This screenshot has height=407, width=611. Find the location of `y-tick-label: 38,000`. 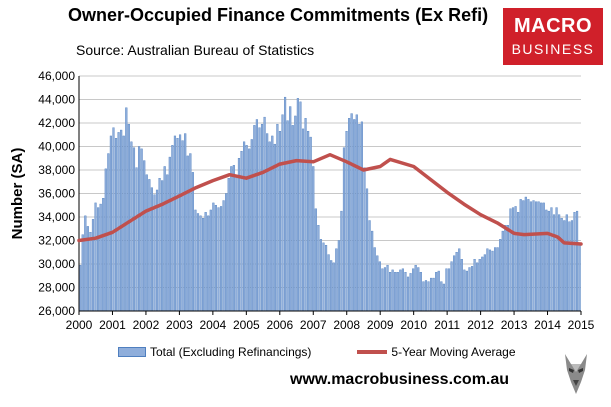

y-tick-label: 38,000 is located at coordinates (56, 170).